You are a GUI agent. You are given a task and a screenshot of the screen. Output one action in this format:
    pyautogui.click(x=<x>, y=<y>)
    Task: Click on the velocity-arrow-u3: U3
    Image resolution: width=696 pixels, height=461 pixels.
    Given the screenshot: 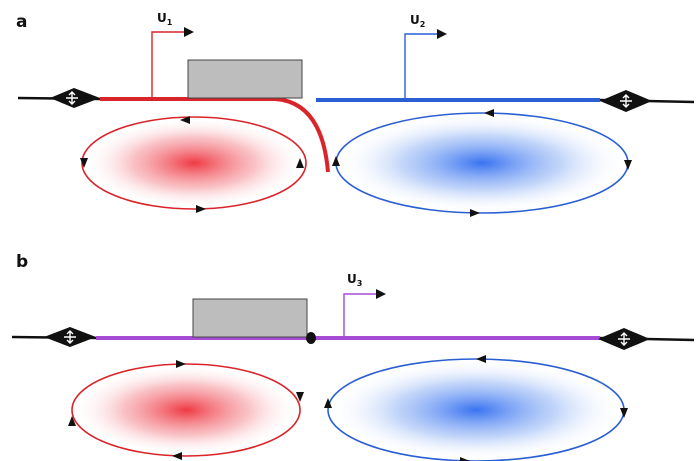 What is the action you would take?
    pyautogui.click(x=364, y=304)
    